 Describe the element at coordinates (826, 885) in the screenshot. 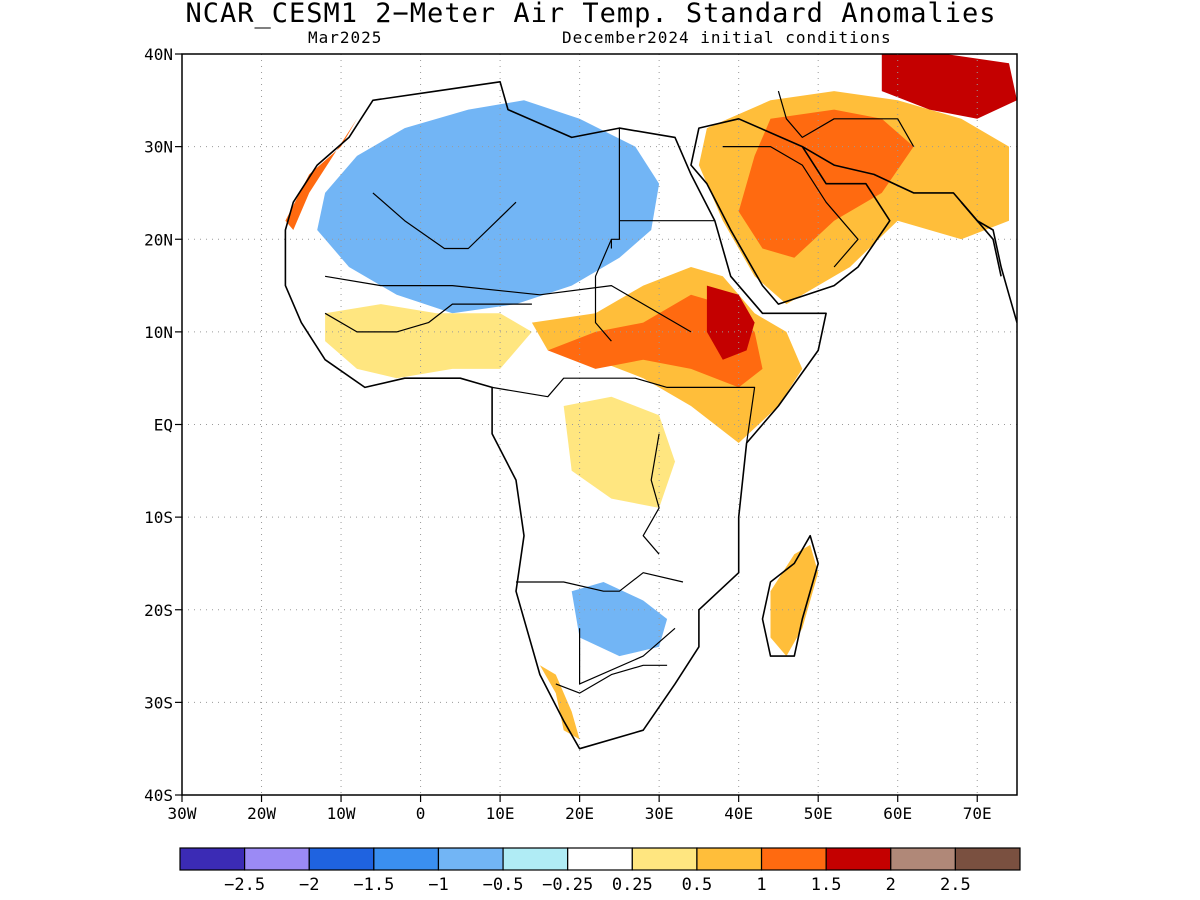

I see `colorbar-label: 1.5` at that location.